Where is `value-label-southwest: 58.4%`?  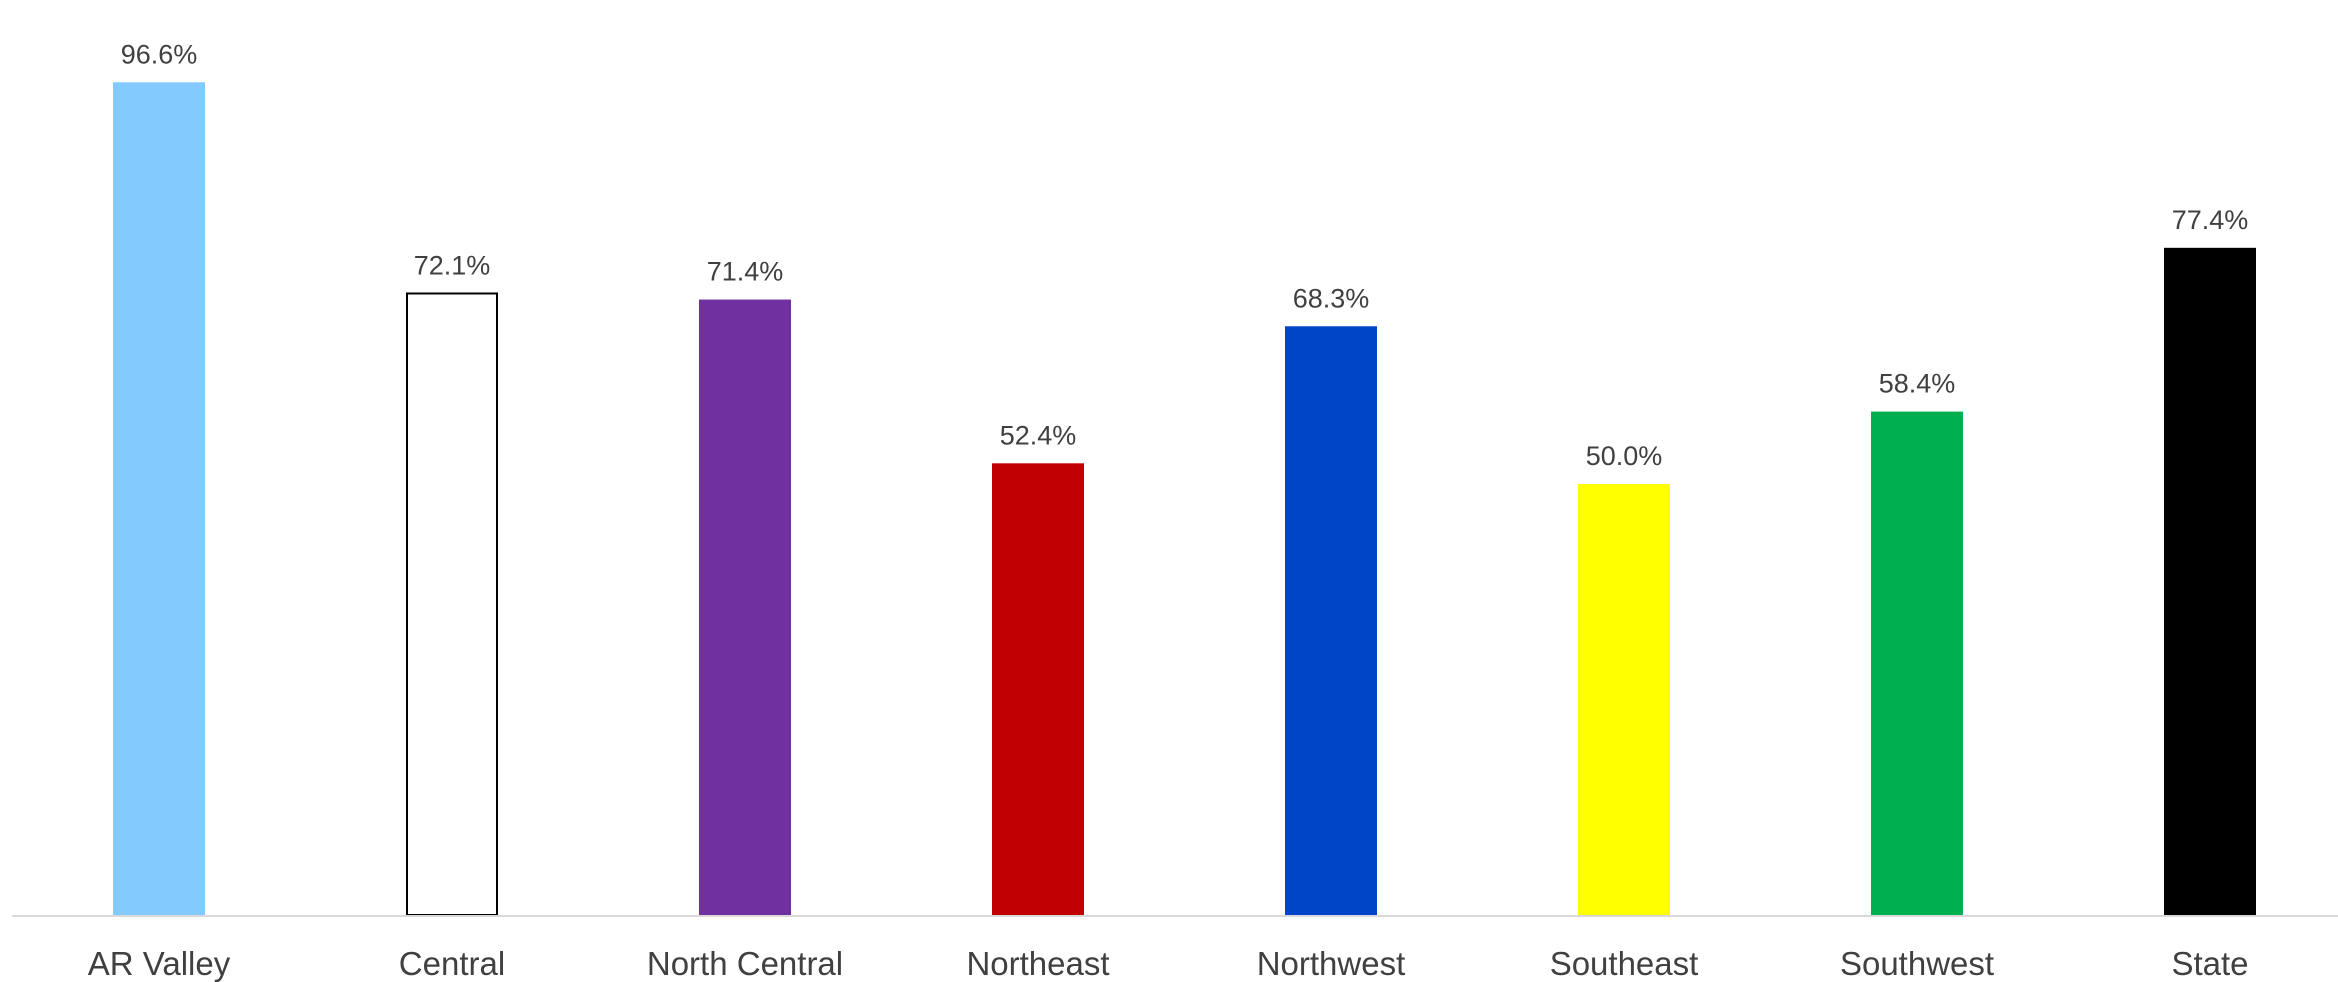 value-label-southwest: 58.4% is located at coordinates (1917, 384).